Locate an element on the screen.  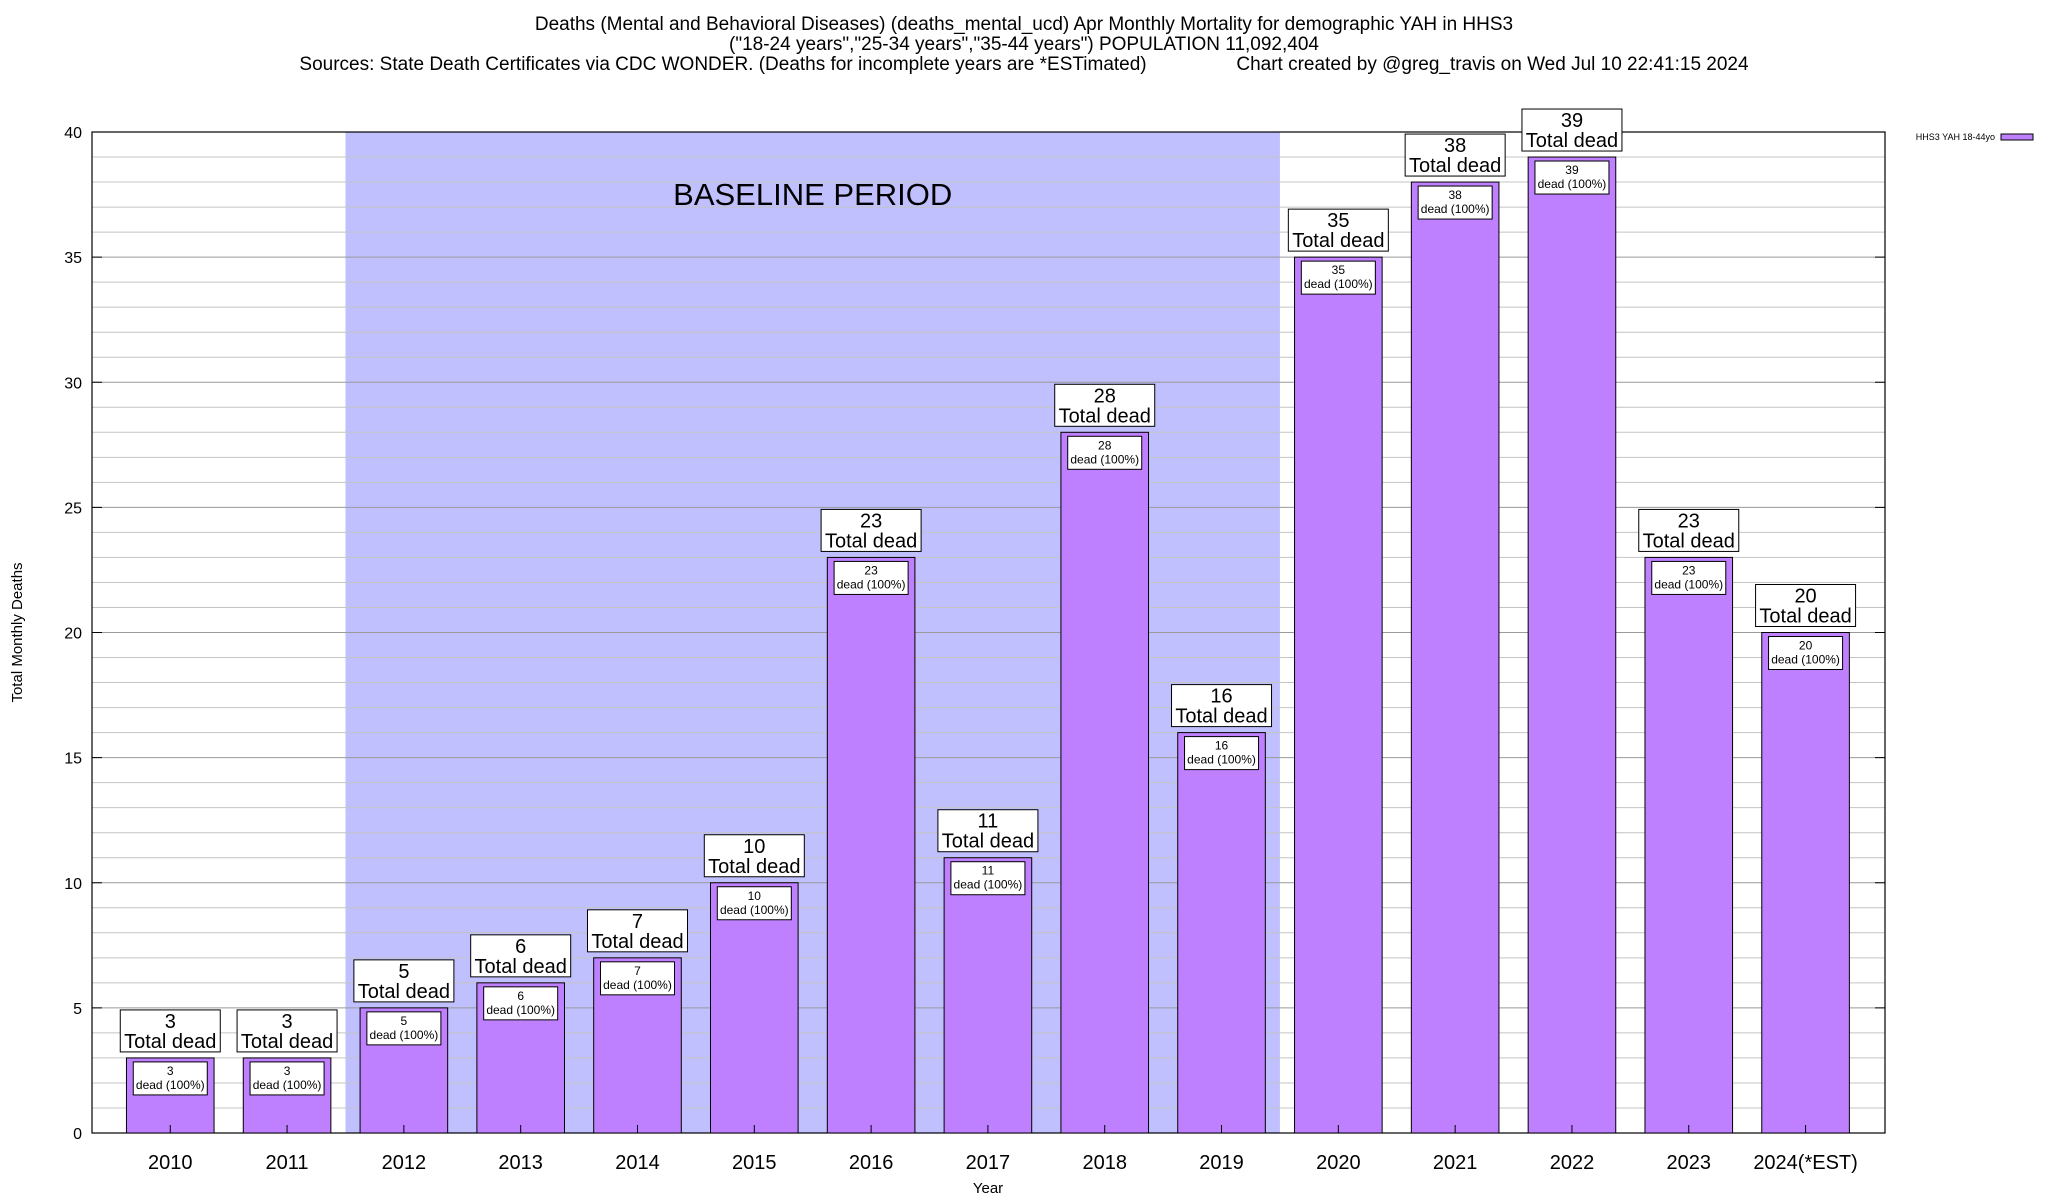
bar-inner-value: 38 is located at coordinates (1455, 195).